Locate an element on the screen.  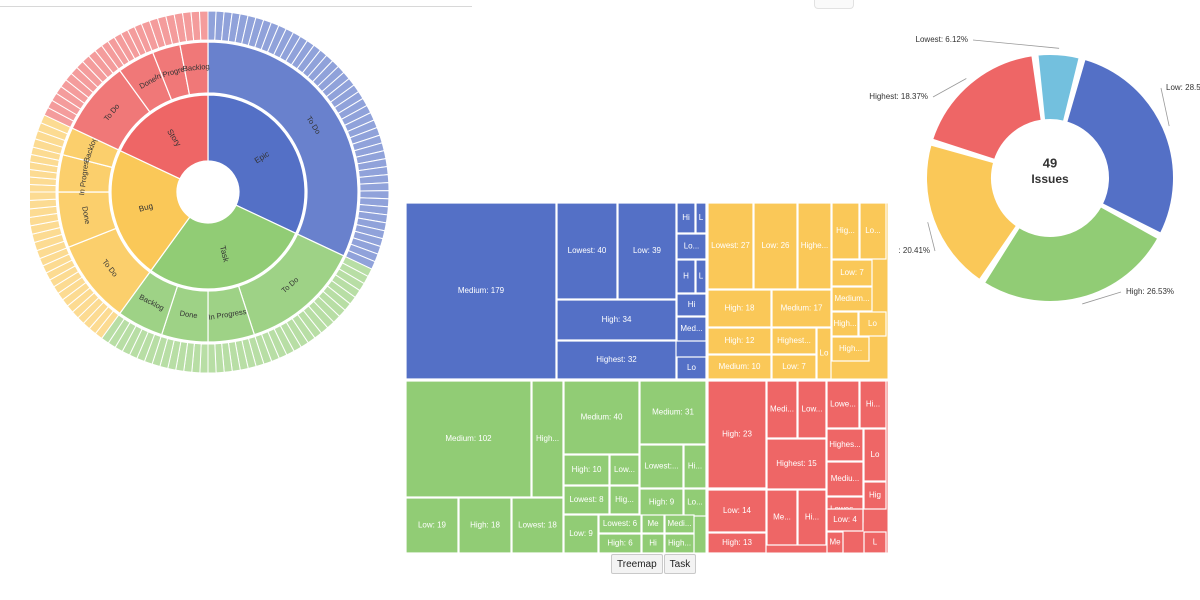
treemap-cell-label: Medium: 10 is located at coordinates (740, 366).